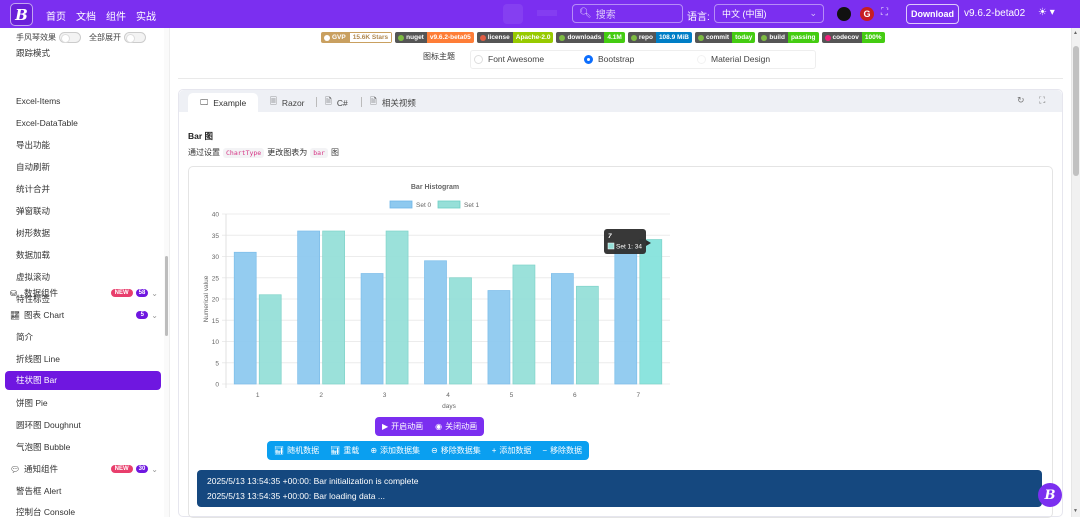 The width and height of the screenshot is (1080, 521). I want to click on sidebar-group-notify: 💬︎ 通知组件 NEW 30 ⌄, so click(84, 469).